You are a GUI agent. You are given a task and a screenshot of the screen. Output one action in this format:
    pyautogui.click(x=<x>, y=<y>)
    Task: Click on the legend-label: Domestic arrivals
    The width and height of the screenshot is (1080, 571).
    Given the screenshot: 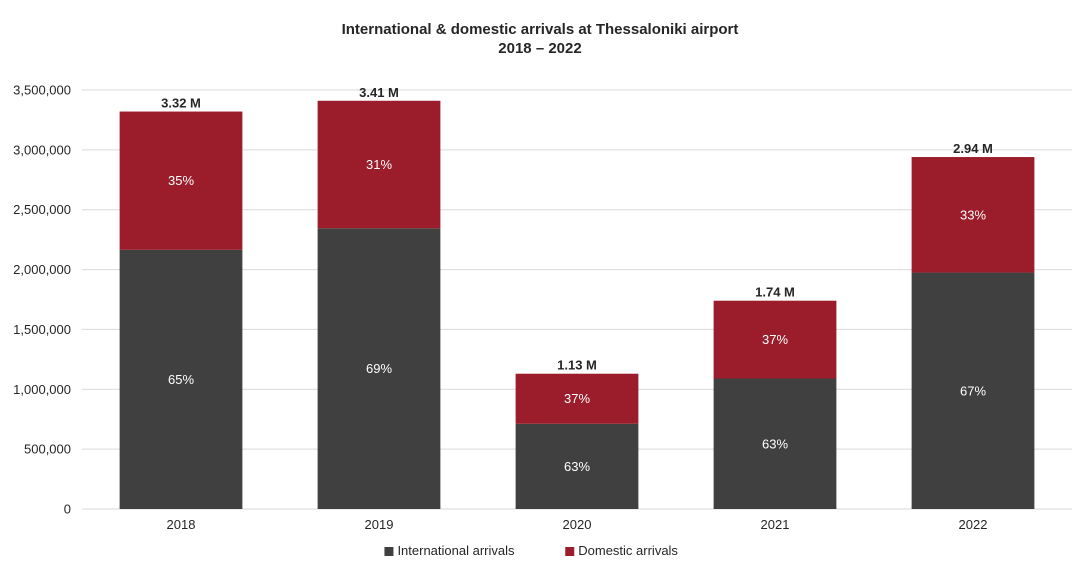 What is the action you would take?
    pyautogui.click(x=628, y=550)
    